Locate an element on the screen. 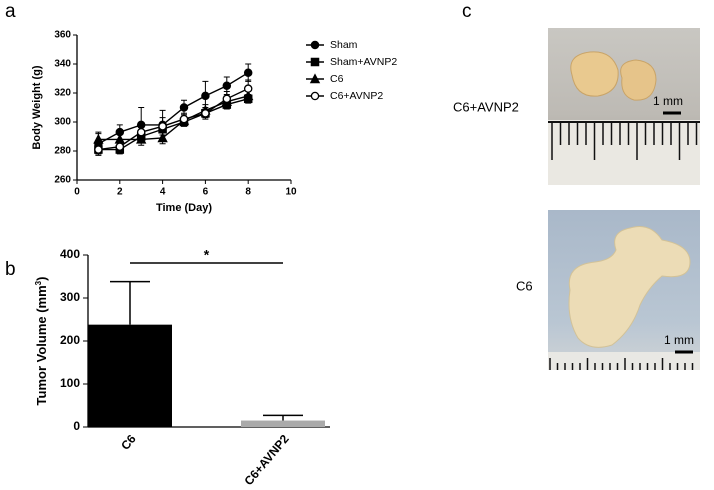  y-tick-label: 280 is located at coordinates (62, 151).